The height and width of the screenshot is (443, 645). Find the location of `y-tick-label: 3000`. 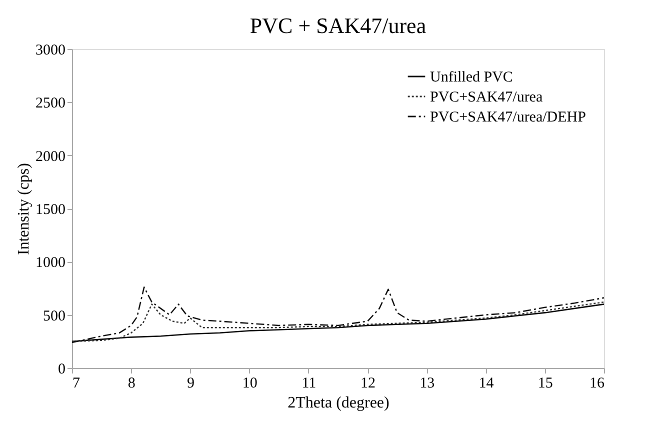

y-tick-label: 3000 is located at coordinates (51, 50).